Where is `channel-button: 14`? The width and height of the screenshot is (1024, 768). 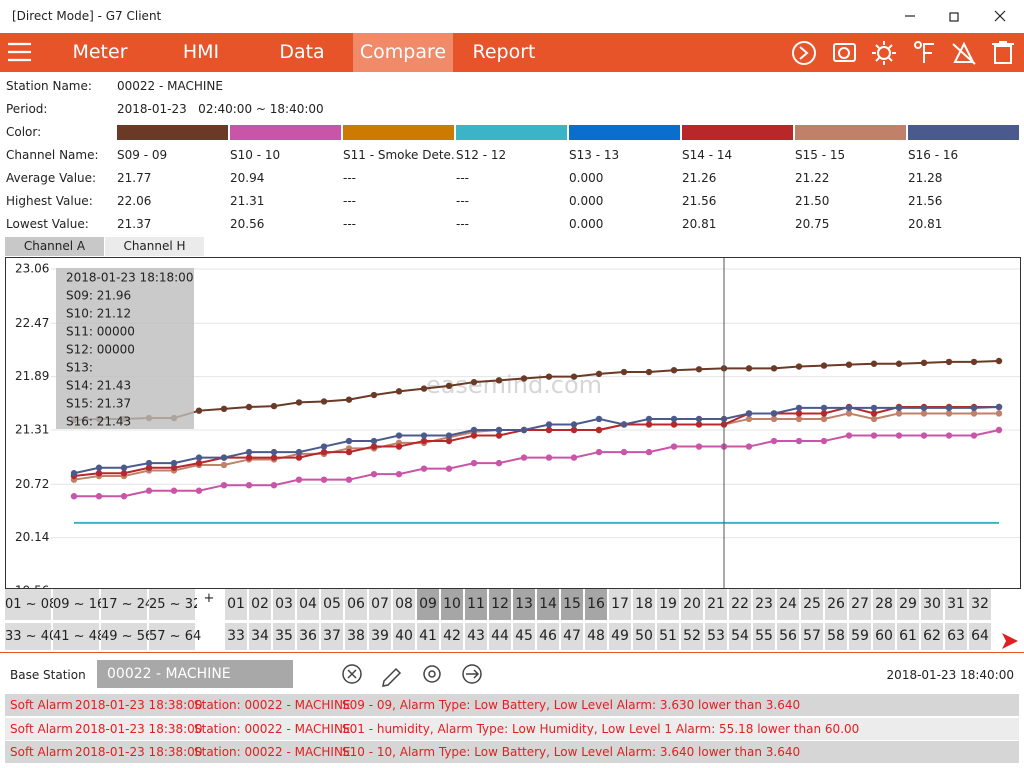
channel-button: 14 is located at coordinates (548, 604).